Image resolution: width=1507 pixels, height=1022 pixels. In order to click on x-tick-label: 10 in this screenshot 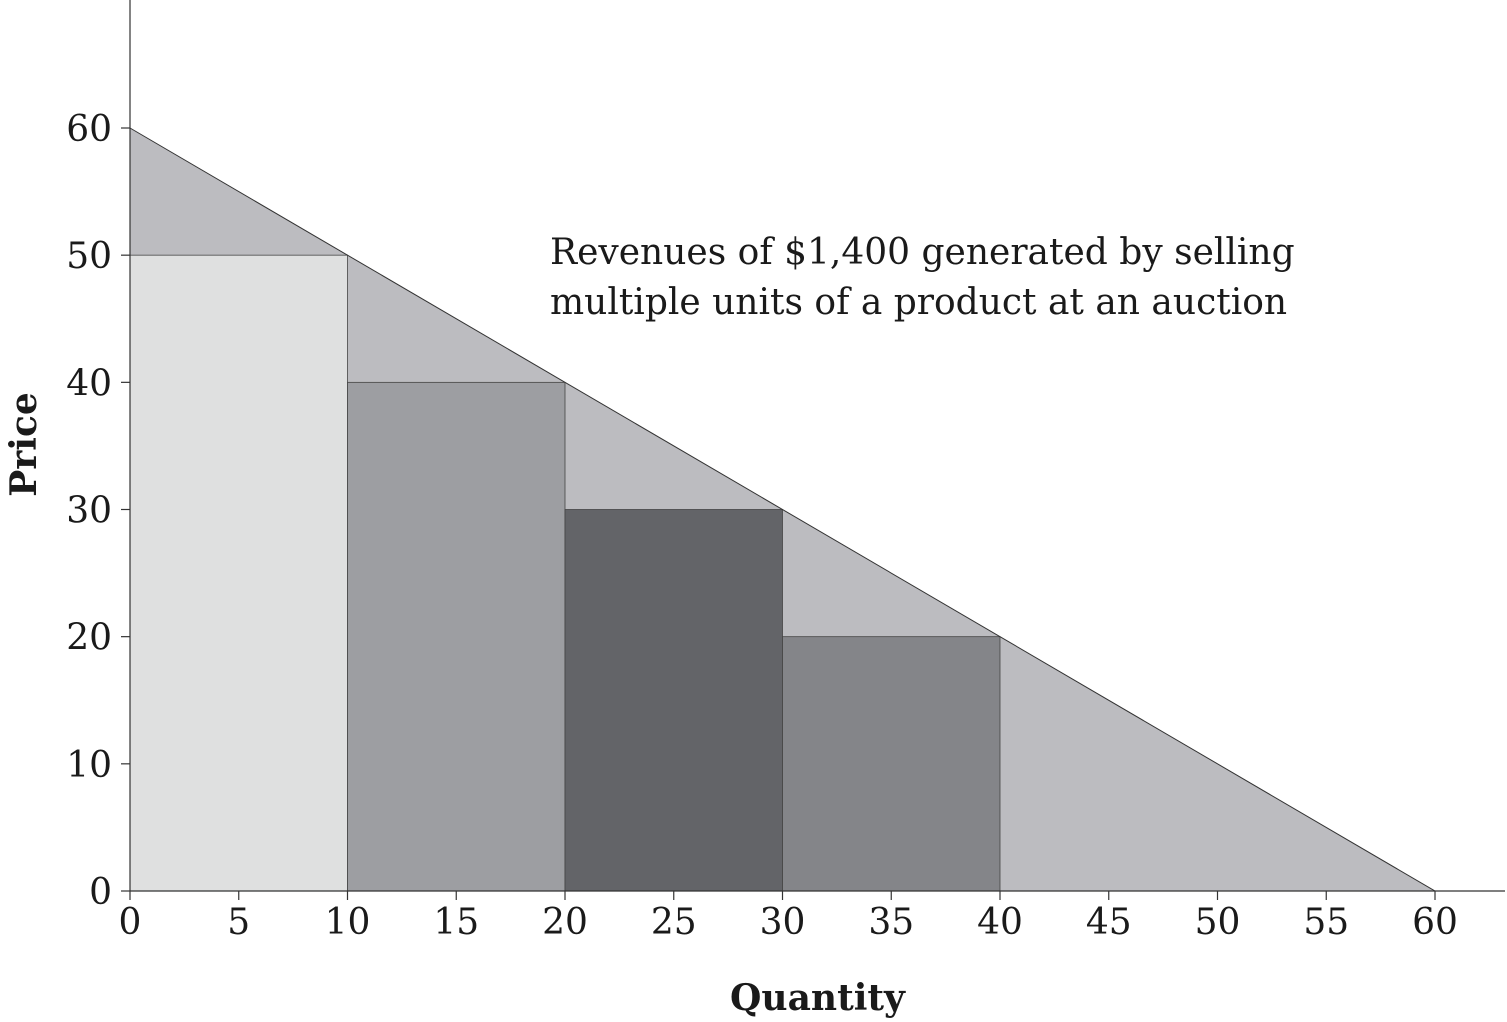, I will do `click(348, 922)`.